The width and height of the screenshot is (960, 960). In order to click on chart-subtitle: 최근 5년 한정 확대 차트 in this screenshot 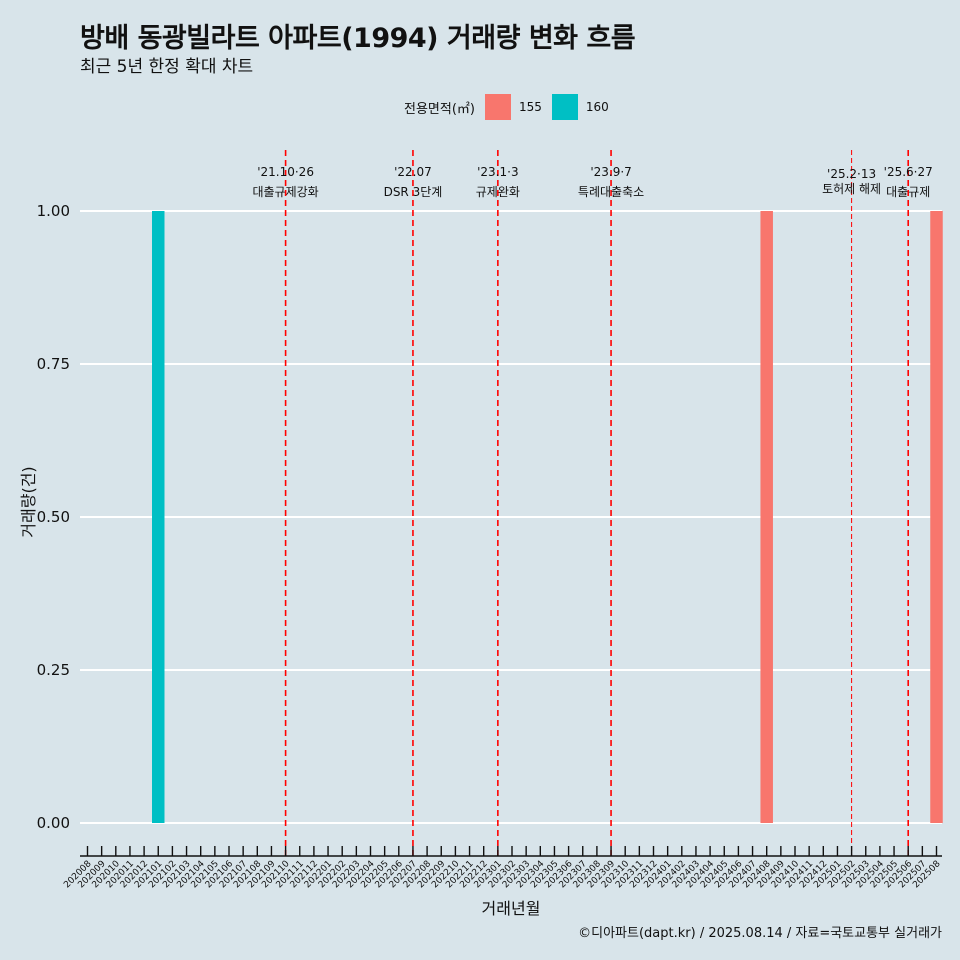, I will do `click(167, 67)`.